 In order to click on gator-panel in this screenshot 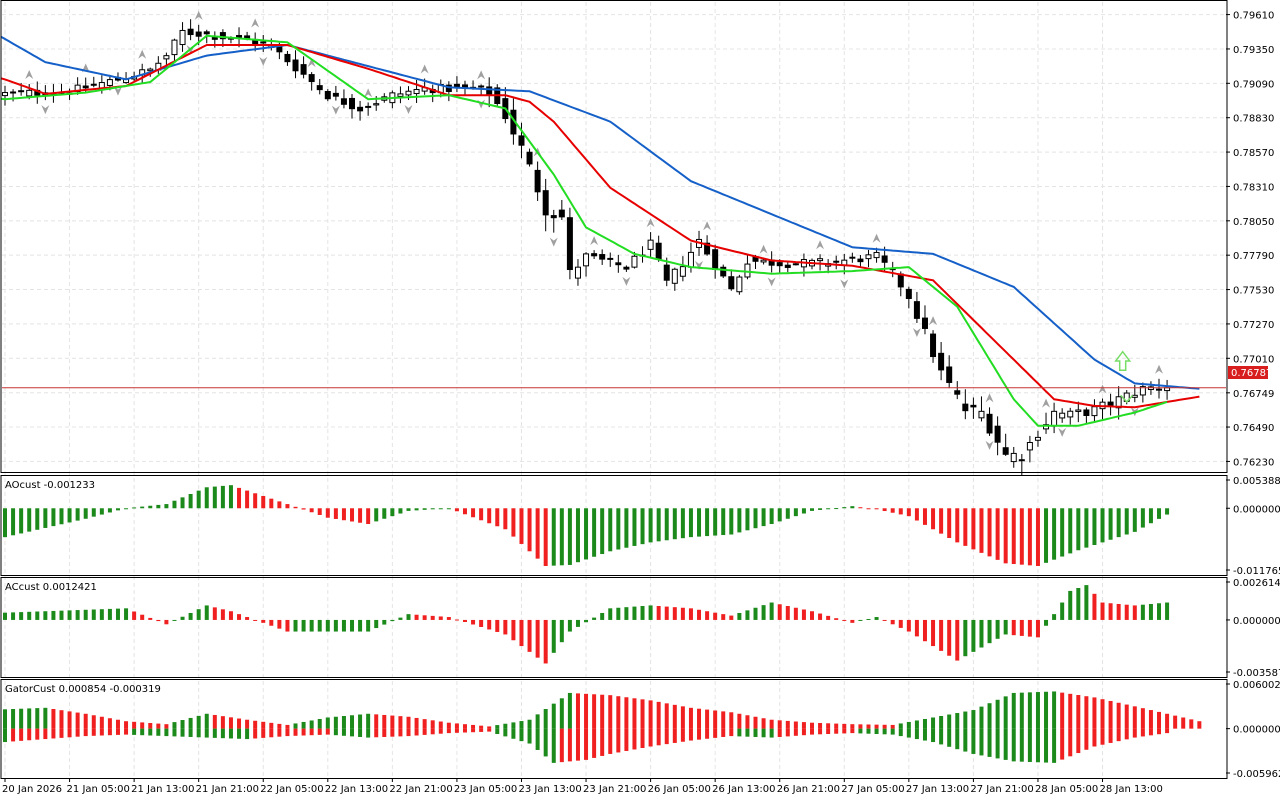, I will do `click(602, 727)`.